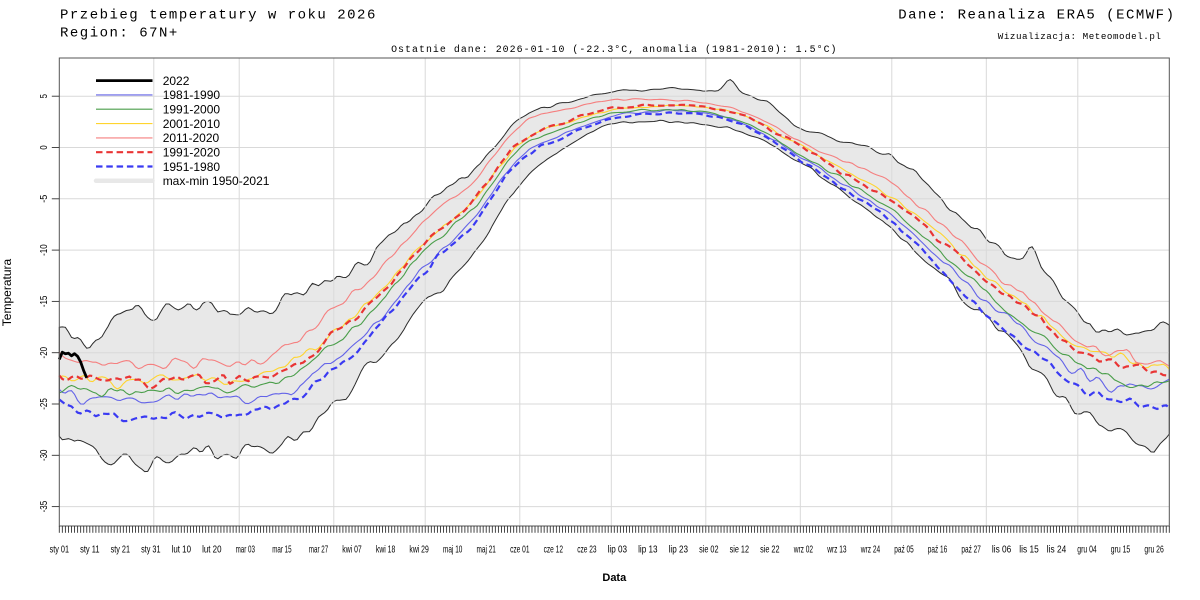 The height and width of the screenshot is (600, 1200). Describe the element at coordinates (870, 549) in the screenshot. I see `svg-text: wrz 24` at that location.